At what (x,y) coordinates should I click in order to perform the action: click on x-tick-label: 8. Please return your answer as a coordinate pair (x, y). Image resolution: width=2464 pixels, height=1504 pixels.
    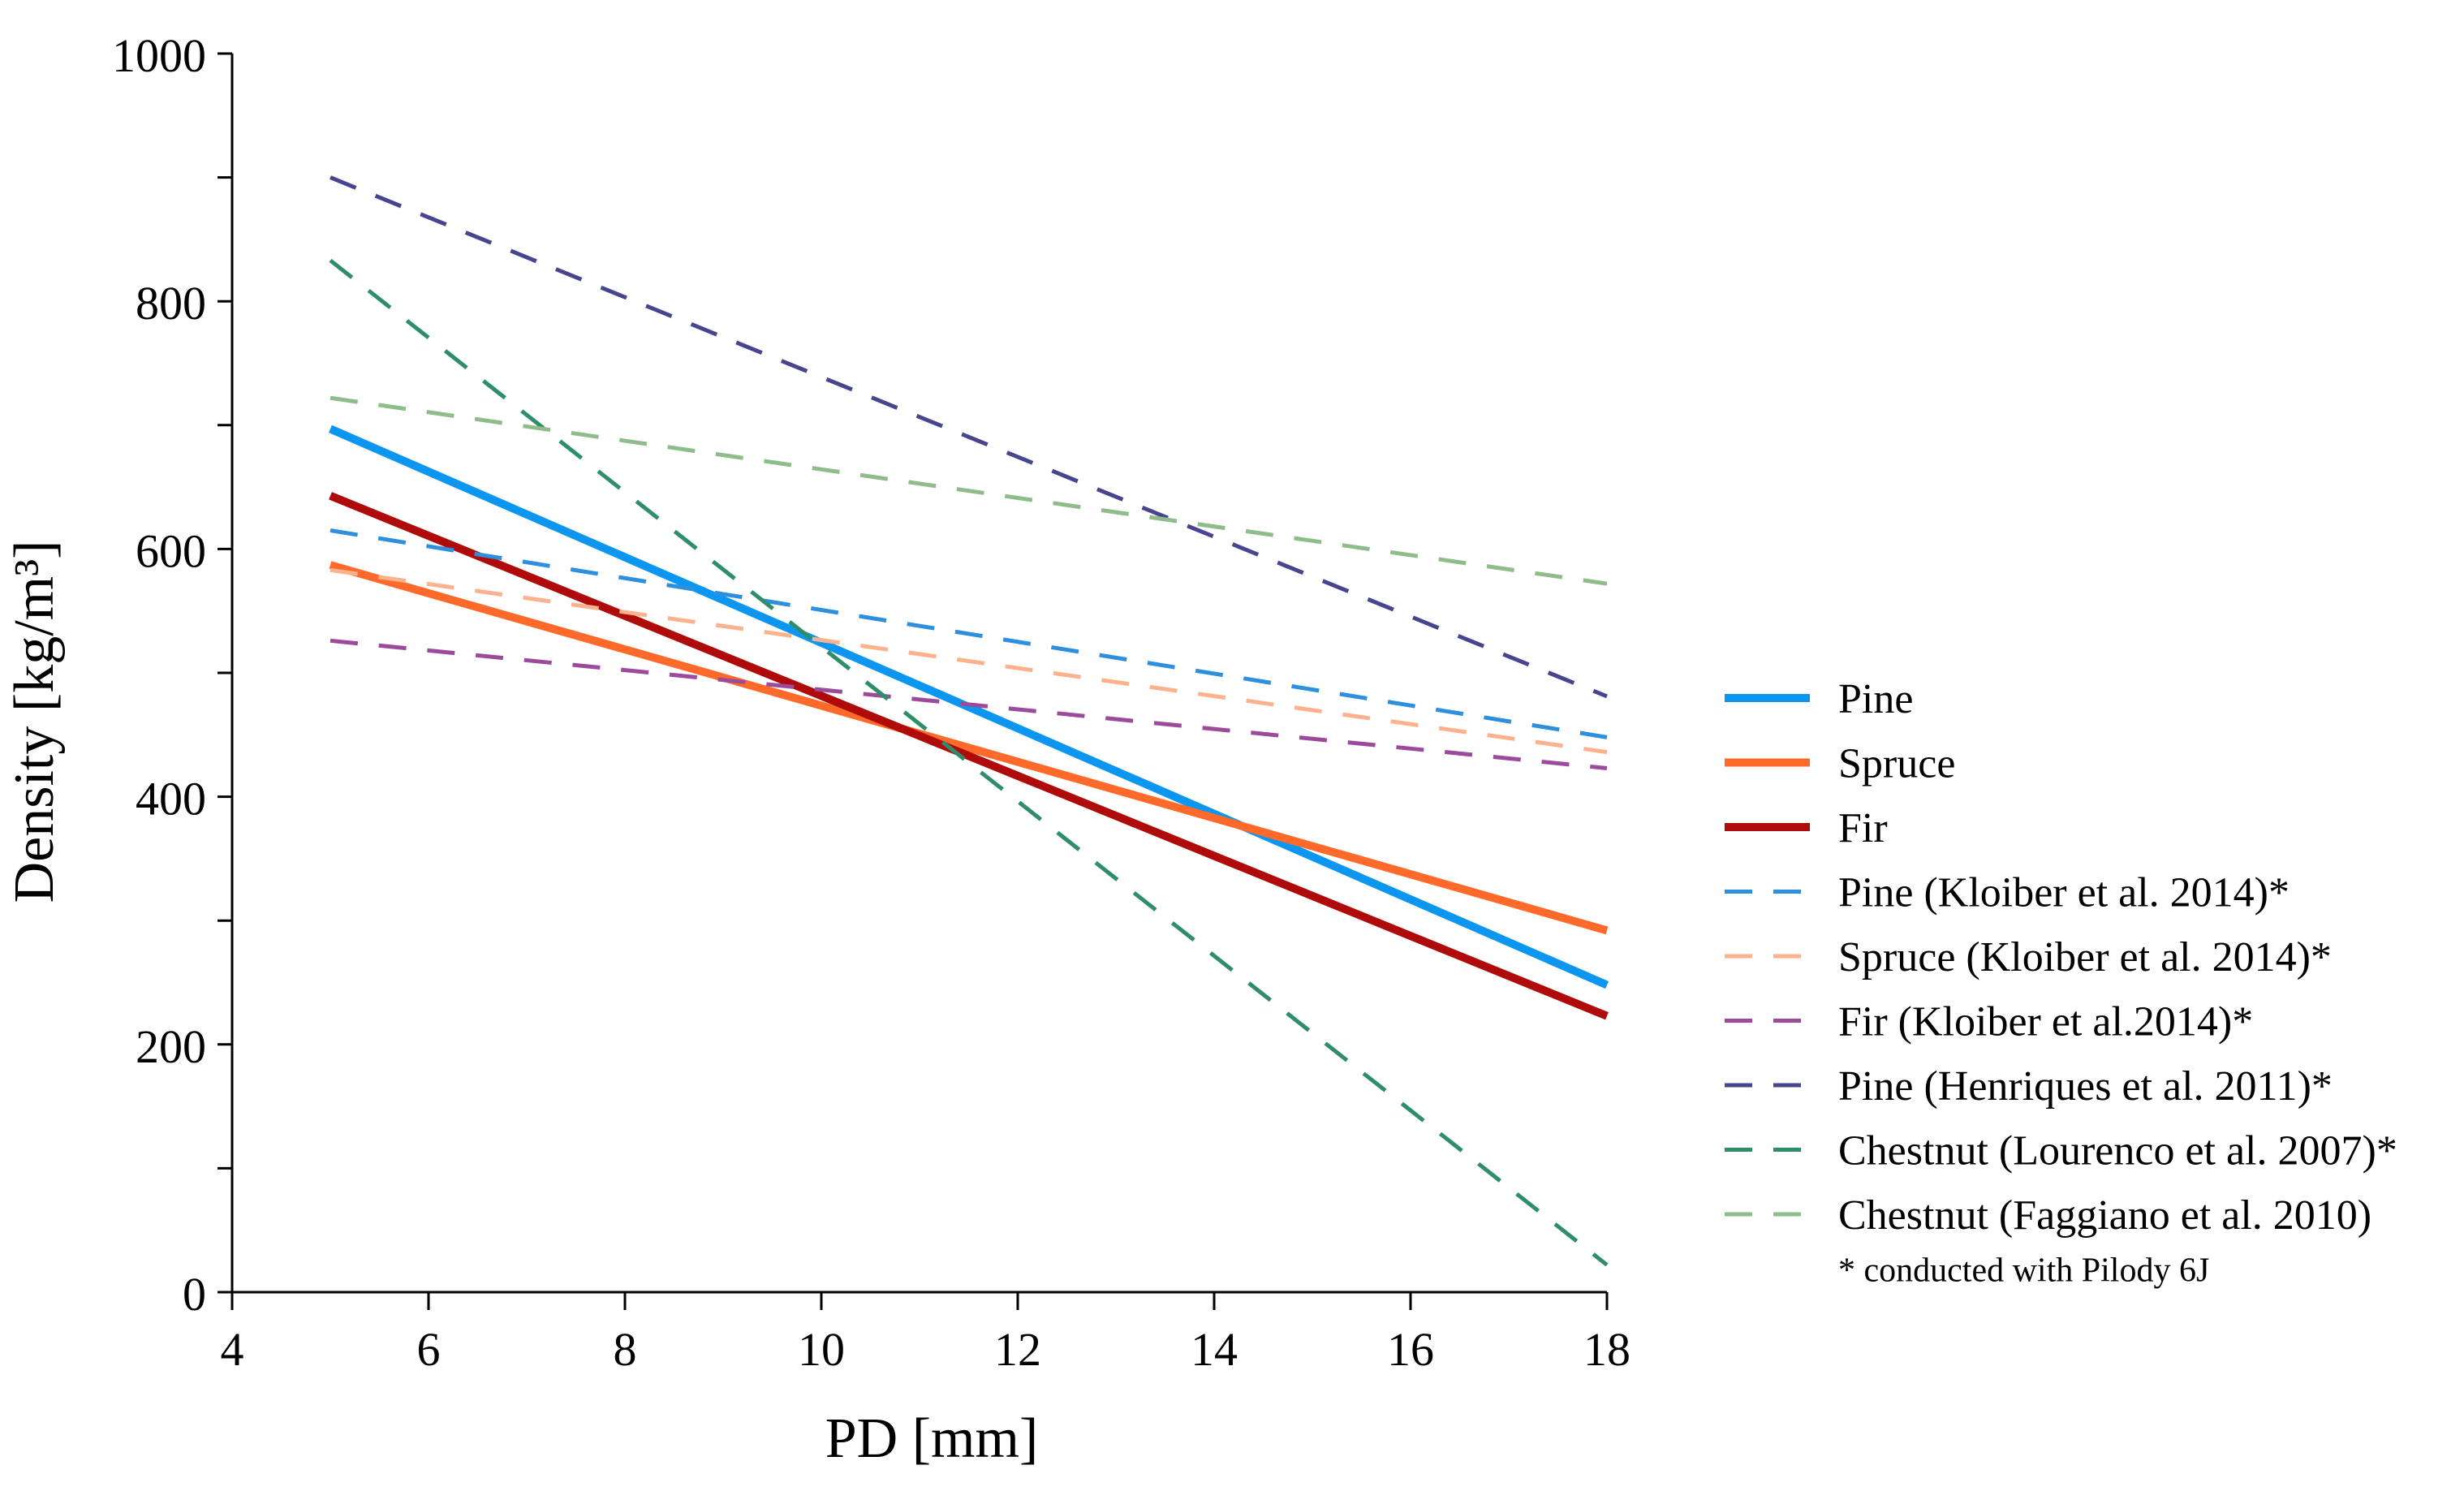
    Looking at the image, I should click on (626, 1349).